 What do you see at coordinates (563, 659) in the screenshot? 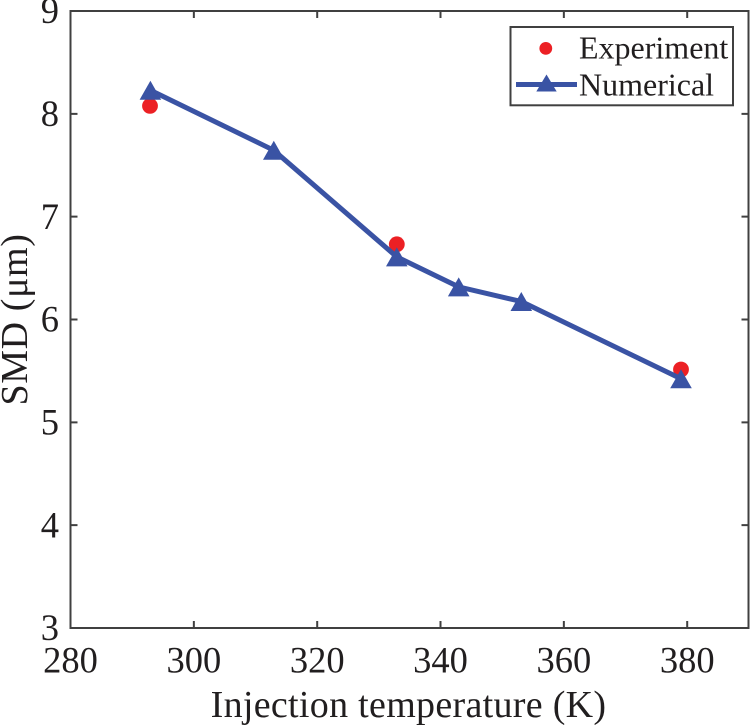
I see `svg-text: 360` at bounding box center [563, 659].